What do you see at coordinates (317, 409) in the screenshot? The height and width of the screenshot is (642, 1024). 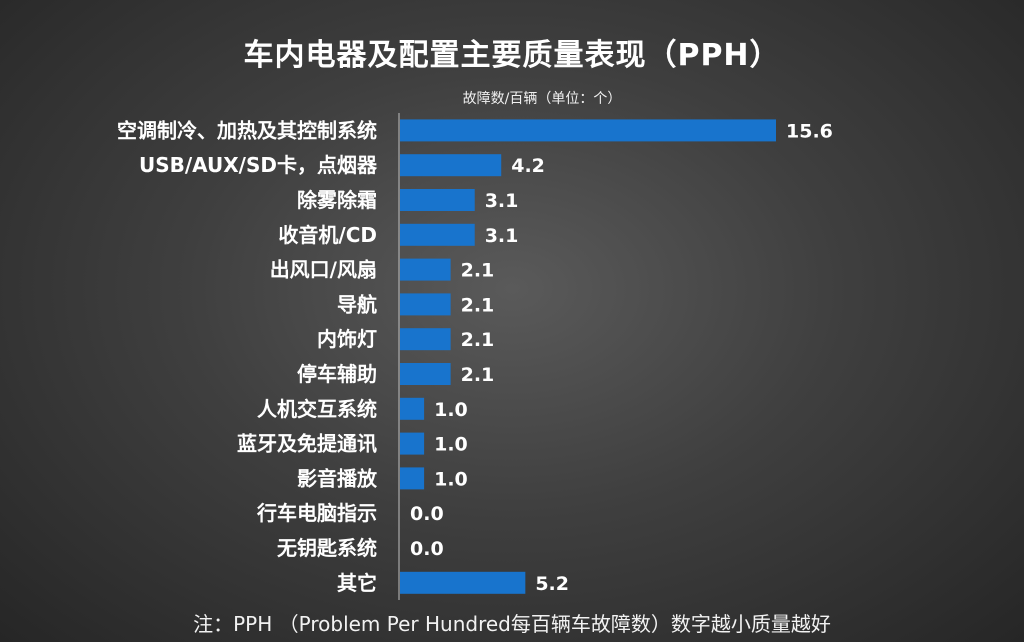 I see `category-label: 人机交互系统` at bounding box center [317, 409].